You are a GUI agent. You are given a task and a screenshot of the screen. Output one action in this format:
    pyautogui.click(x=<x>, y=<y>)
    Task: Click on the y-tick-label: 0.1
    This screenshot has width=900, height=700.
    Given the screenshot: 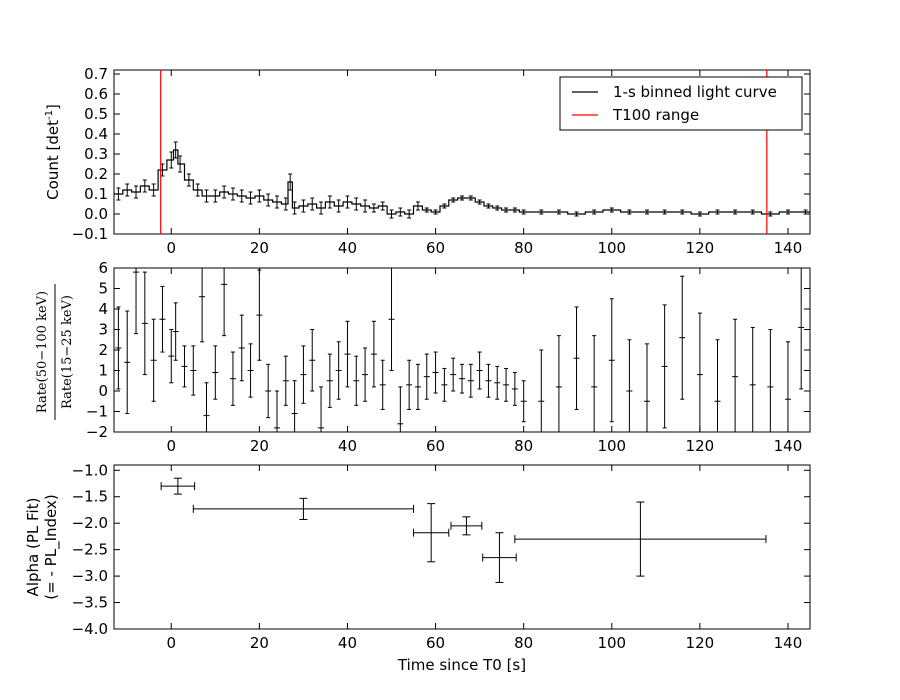 What is the action you would take?
    pyautogui.click(x=96, y=194)
    